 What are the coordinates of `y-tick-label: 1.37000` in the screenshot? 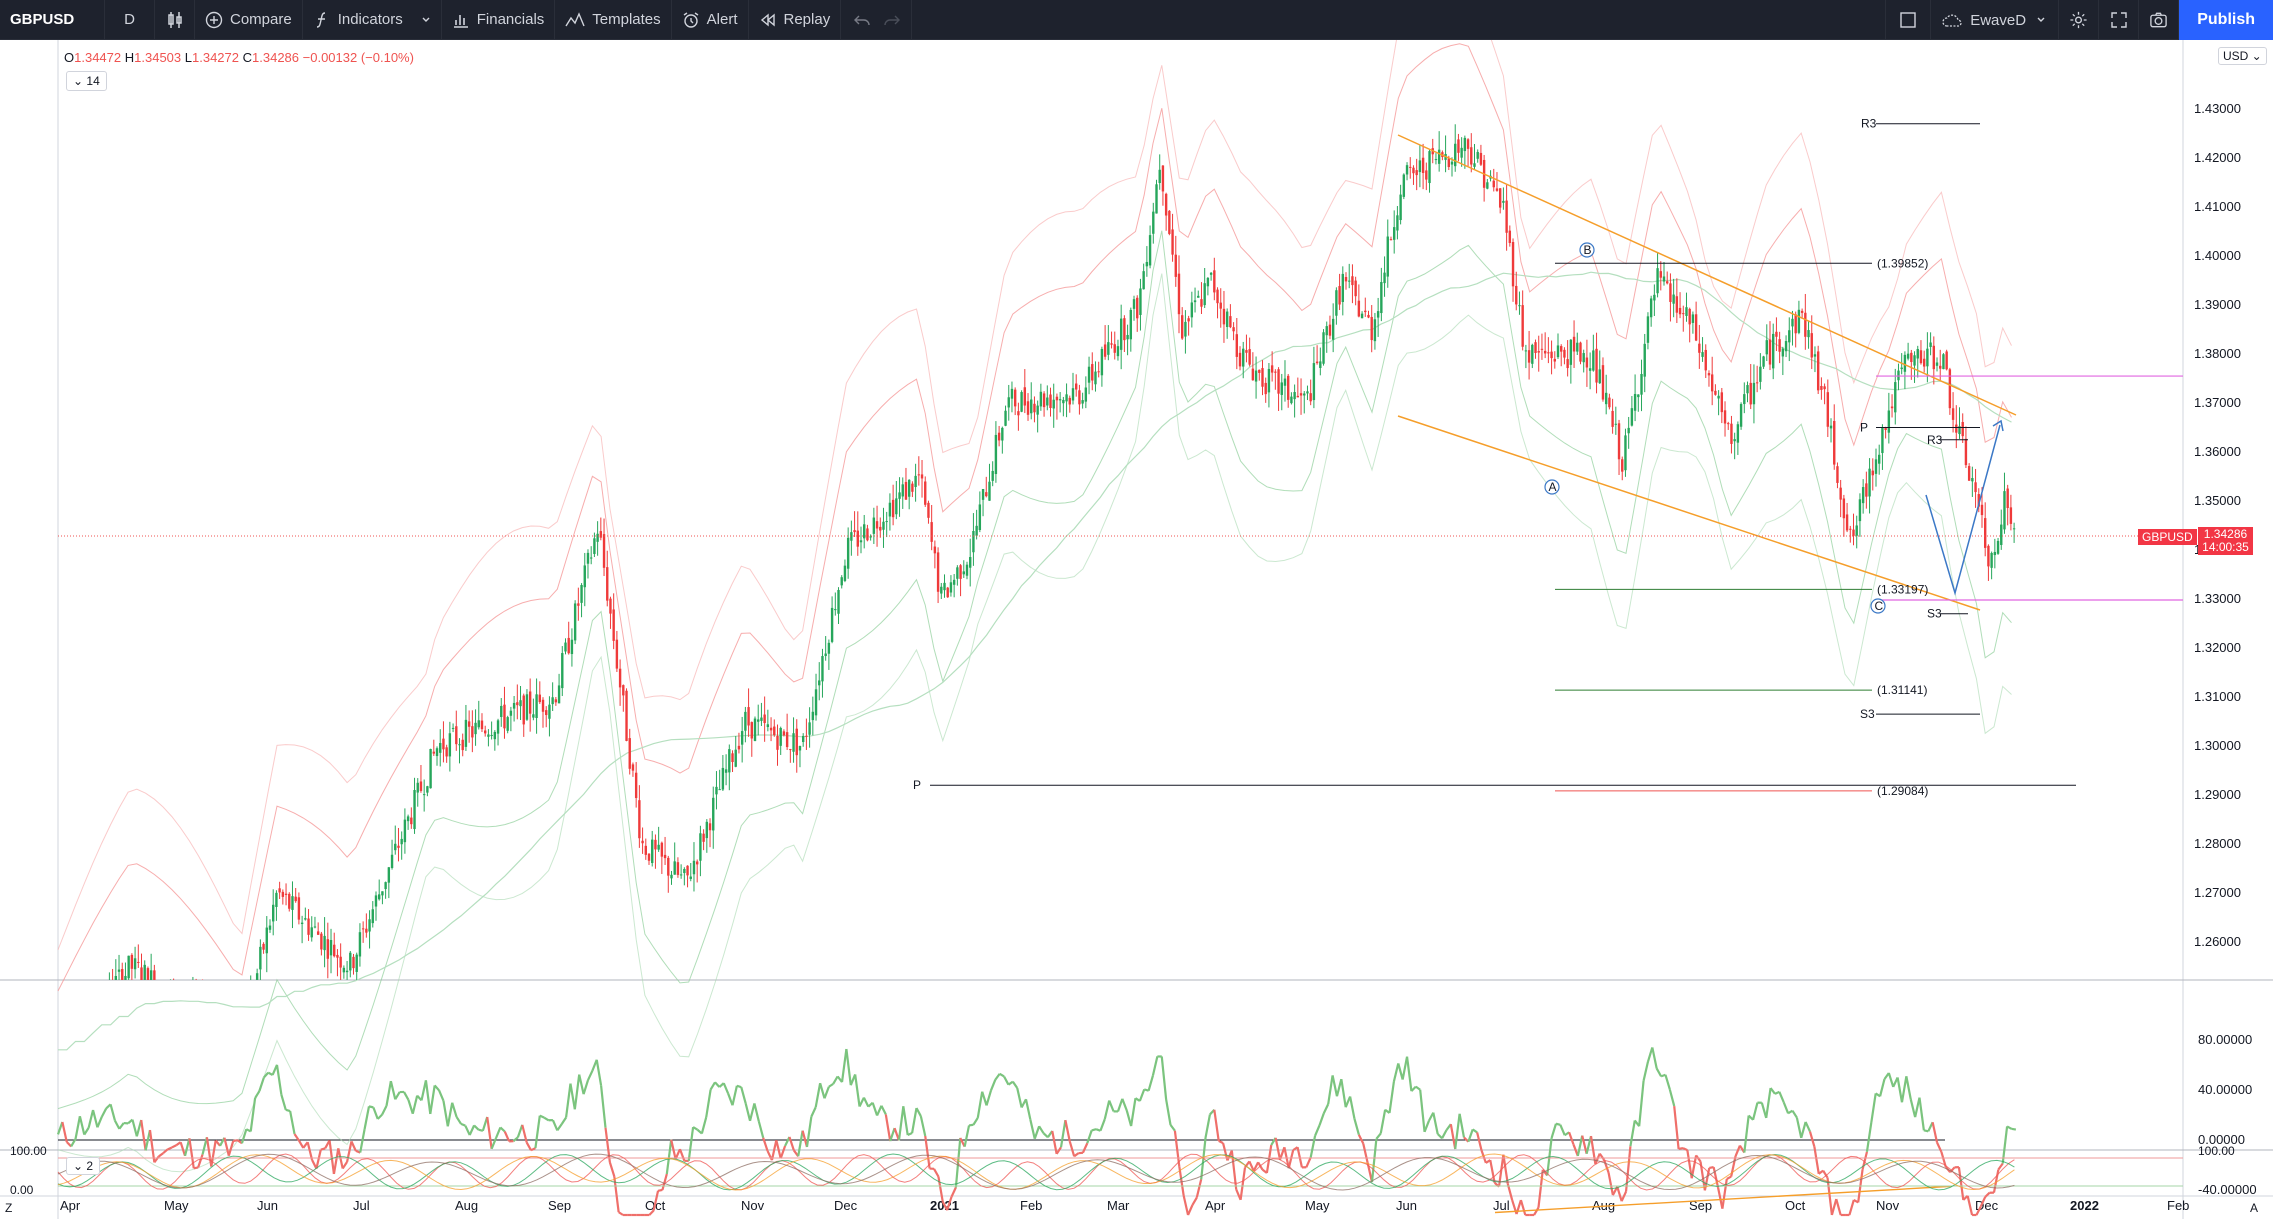 It's located at (2217, 402).